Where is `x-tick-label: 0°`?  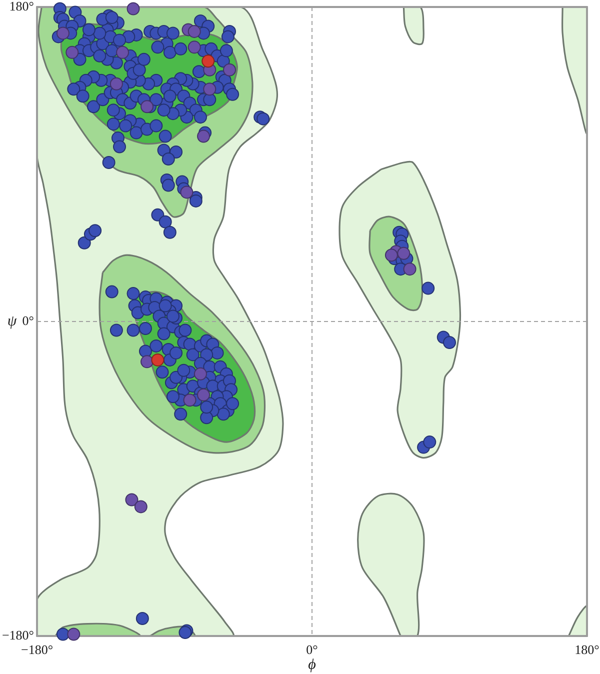
x-tick-label: 0° is located at coordinates (312, 650).